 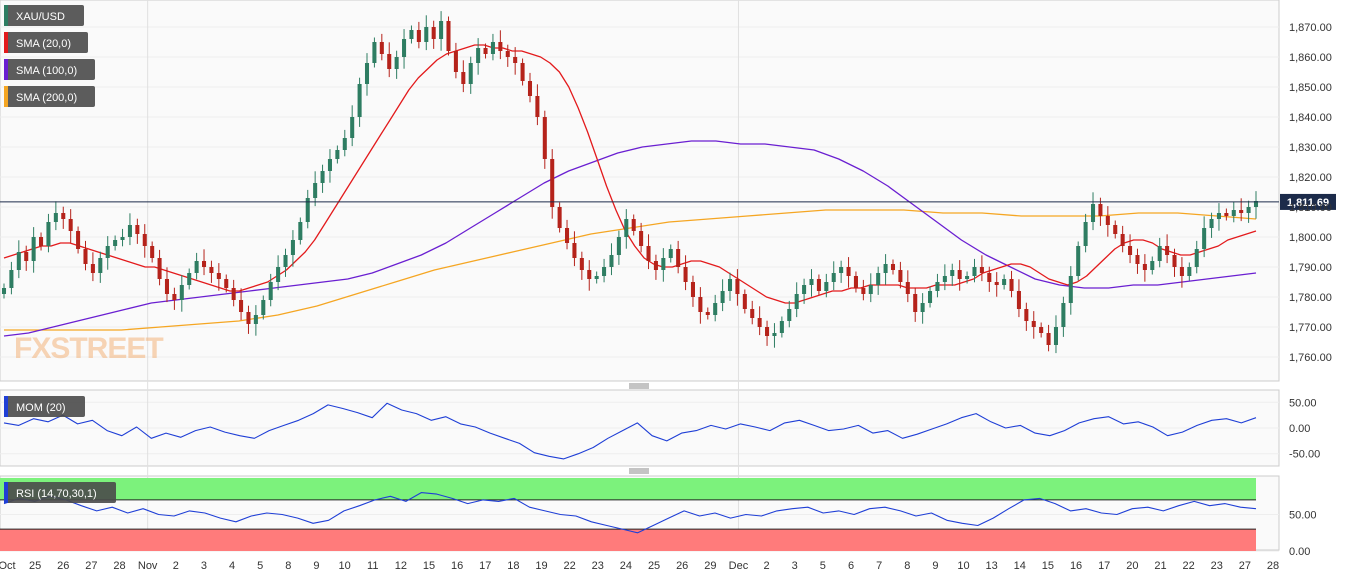 I want to click on y-tick-label: 1,850.00, so click(x=1310, y=88).